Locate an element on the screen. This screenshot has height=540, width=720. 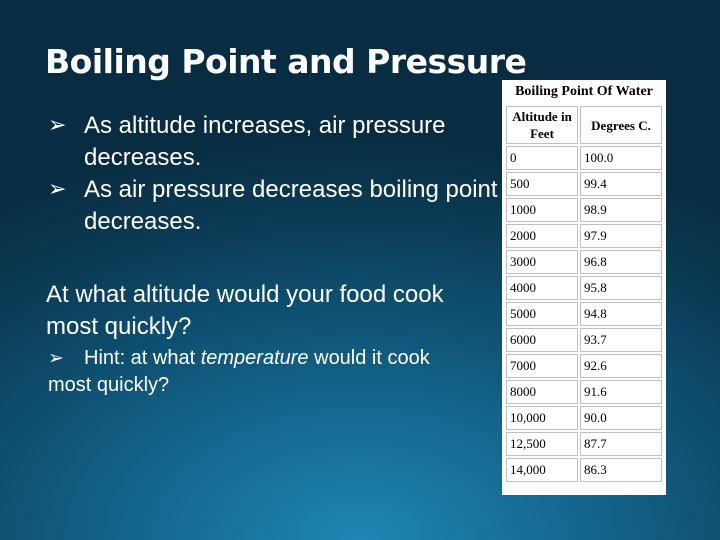
hint-emphasis: temperature is located at coordinates (254, 358).